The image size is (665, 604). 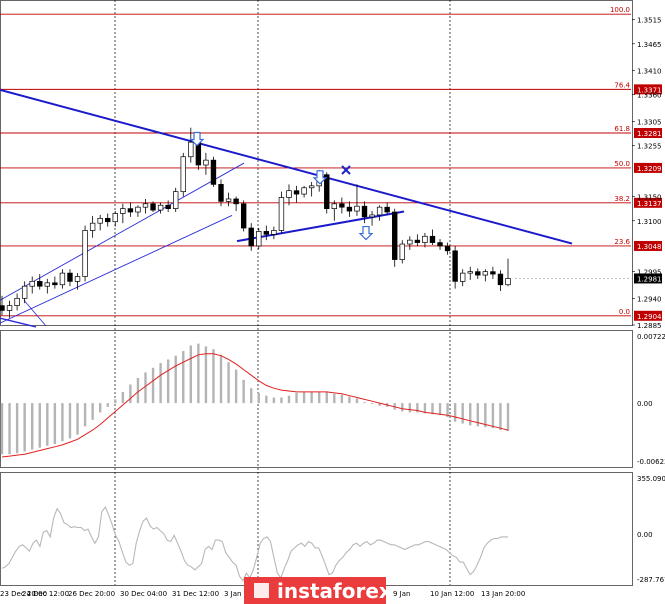 What do you see at coordinates (622, 85) in the screenshot?
I see `fib-level-ratio: 76.4` at bounding box center [622, 85].